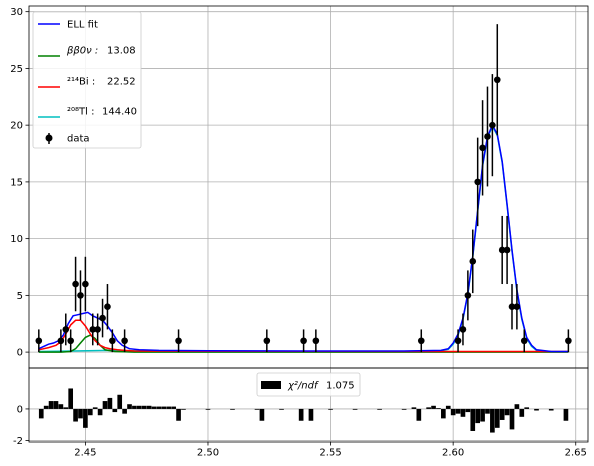 This screenshot has width=594, height=466. I want to click on series-line-bb0v, so click(303, 343).